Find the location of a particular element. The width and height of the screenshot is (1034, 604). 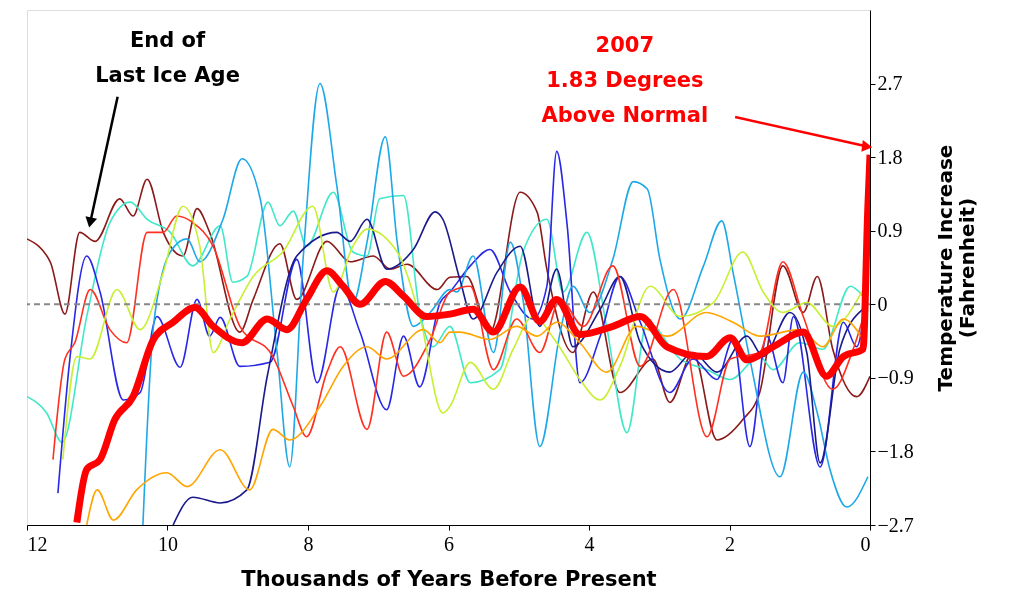

y-tick-label: 2.7 is located at coordinates (890, 83).